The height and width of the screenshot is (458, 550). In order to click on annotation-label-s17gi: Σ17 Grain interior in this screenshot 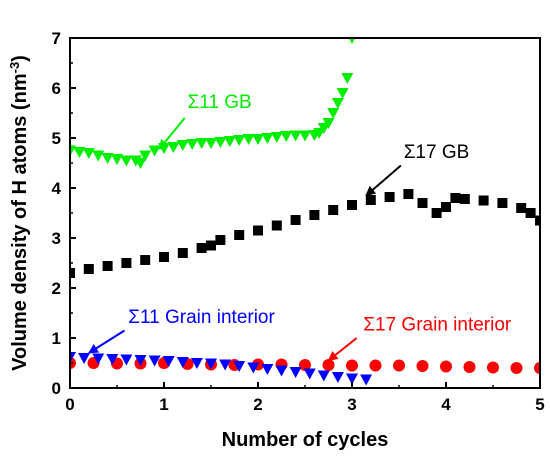, I will do `click(437, 325)`.